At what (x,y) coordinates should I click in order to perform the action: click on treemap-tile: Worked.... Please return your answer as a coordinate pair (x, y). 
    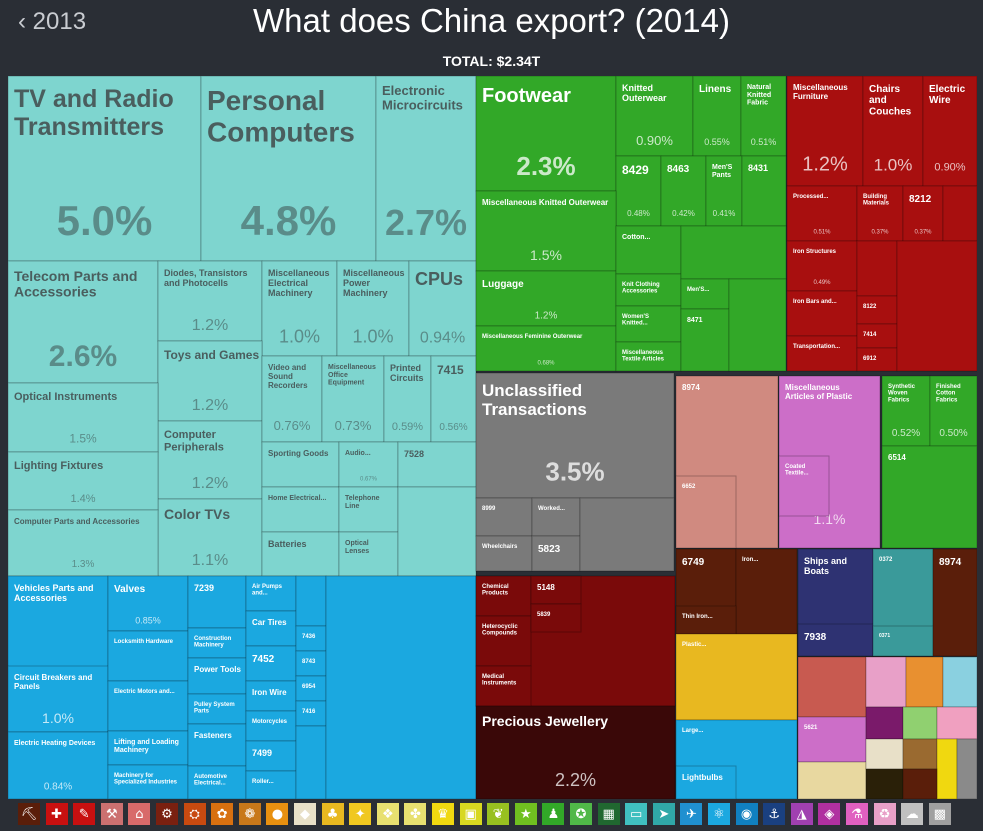
    Looking at the image, I should click on (556, 517).